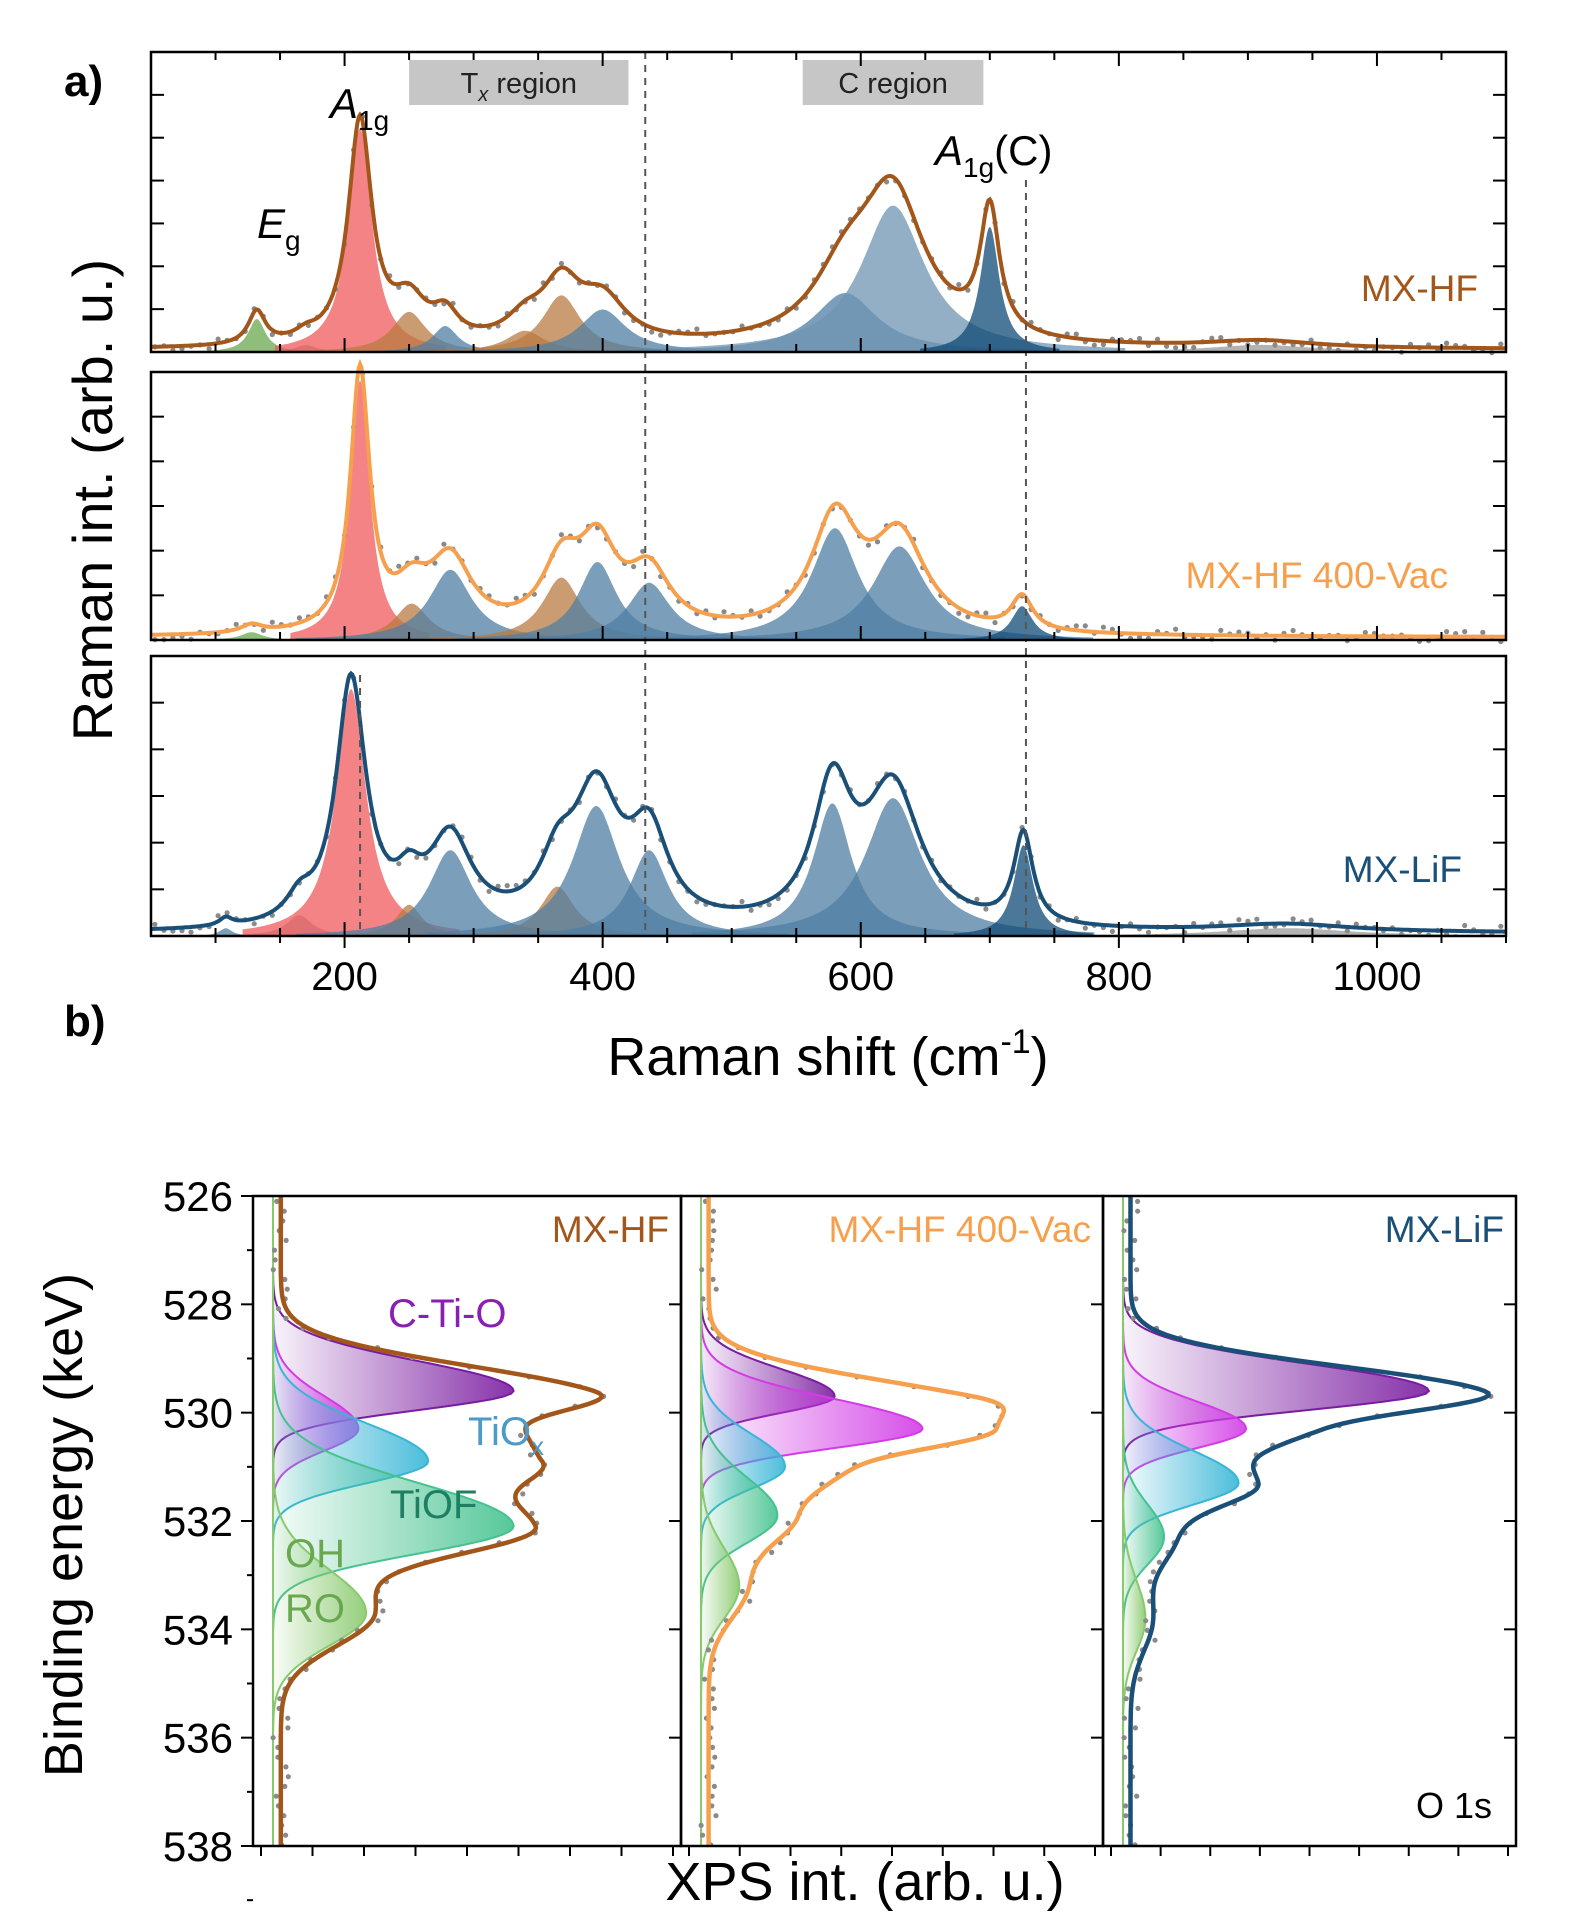 Image resolution: width=1578 pixels, height=1917 pixels. Describe the element at coordinates (852, 1521) in the screenshot. I see `xps-subplot-area` at that location.